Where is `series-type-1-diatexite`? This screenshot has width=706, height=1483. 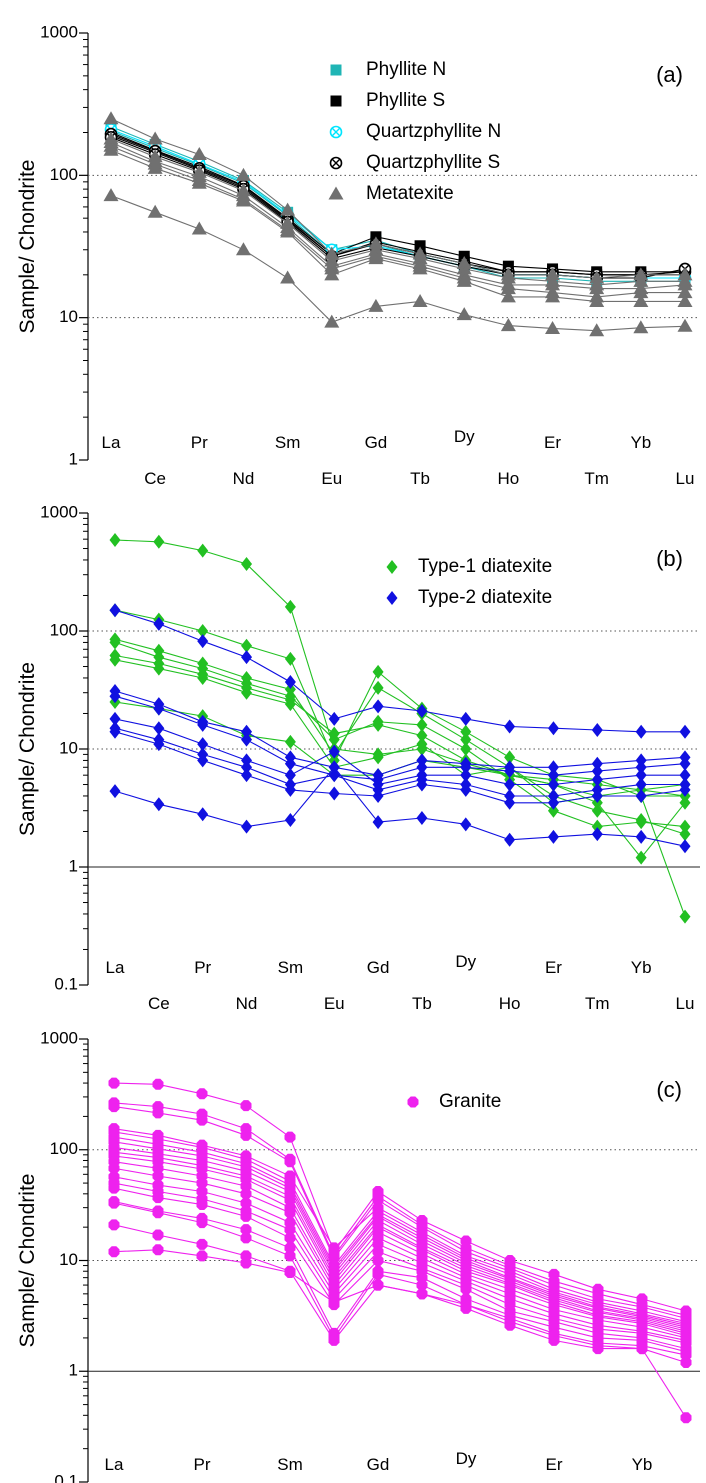 series-type-1-diatexite is located at coordinates (400, 731).